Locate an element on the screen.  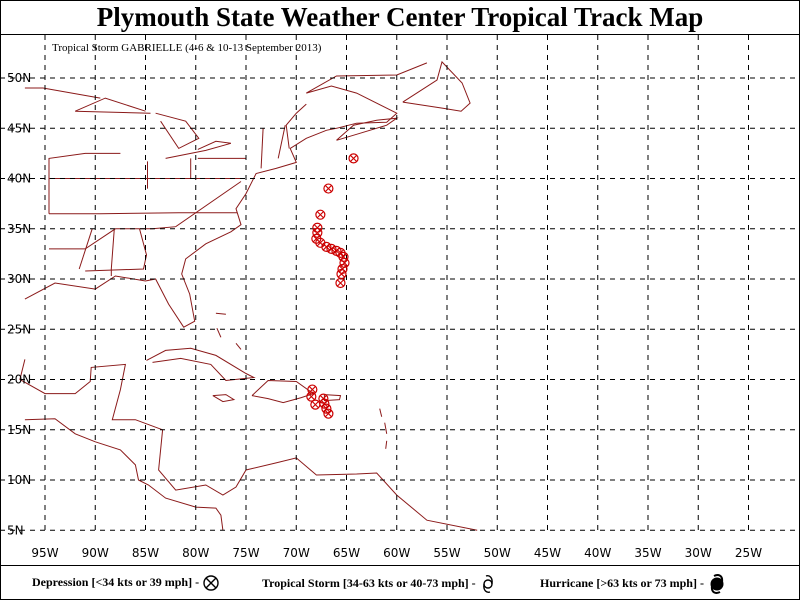
lon-tick-label: 65W is located at coordinates (346, 553).